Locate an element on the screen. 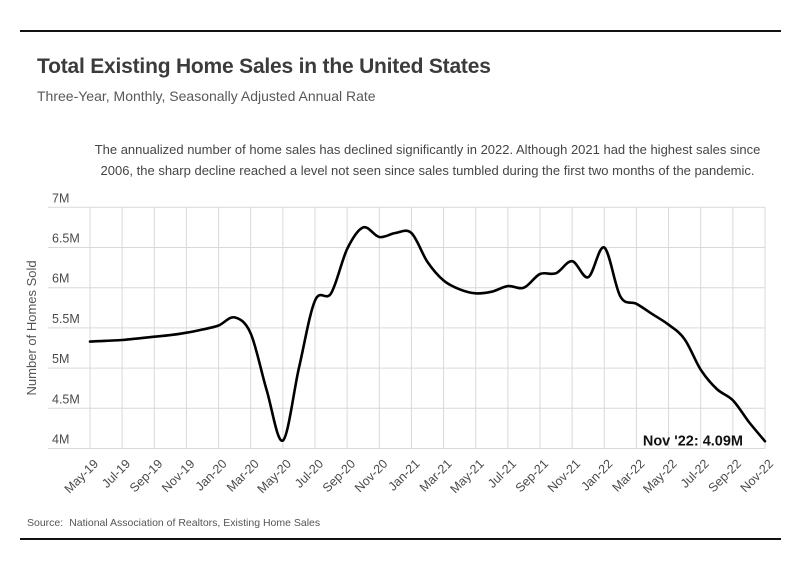  svg-text: Nov-21 is located at coordinates (564, 476).